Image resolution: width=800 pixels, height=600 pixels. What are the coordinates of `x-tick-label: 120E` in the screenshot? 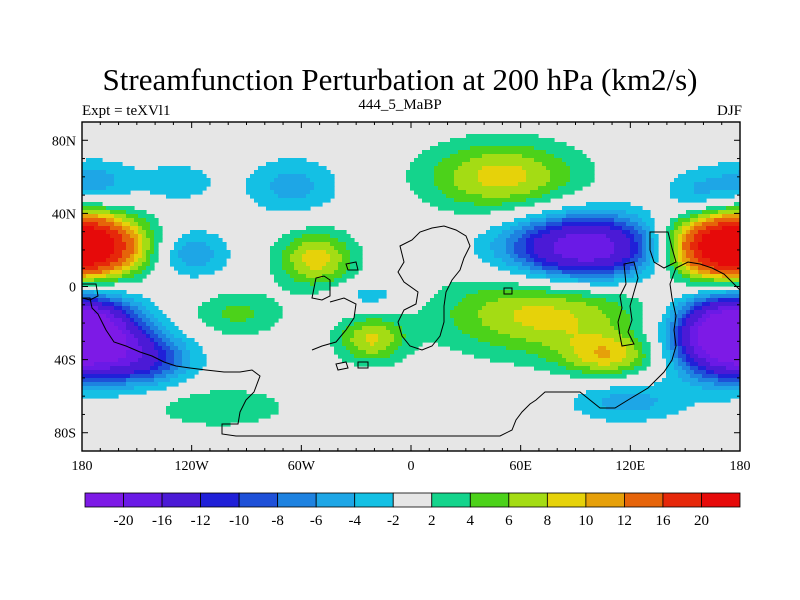 It's located at (631, 466).